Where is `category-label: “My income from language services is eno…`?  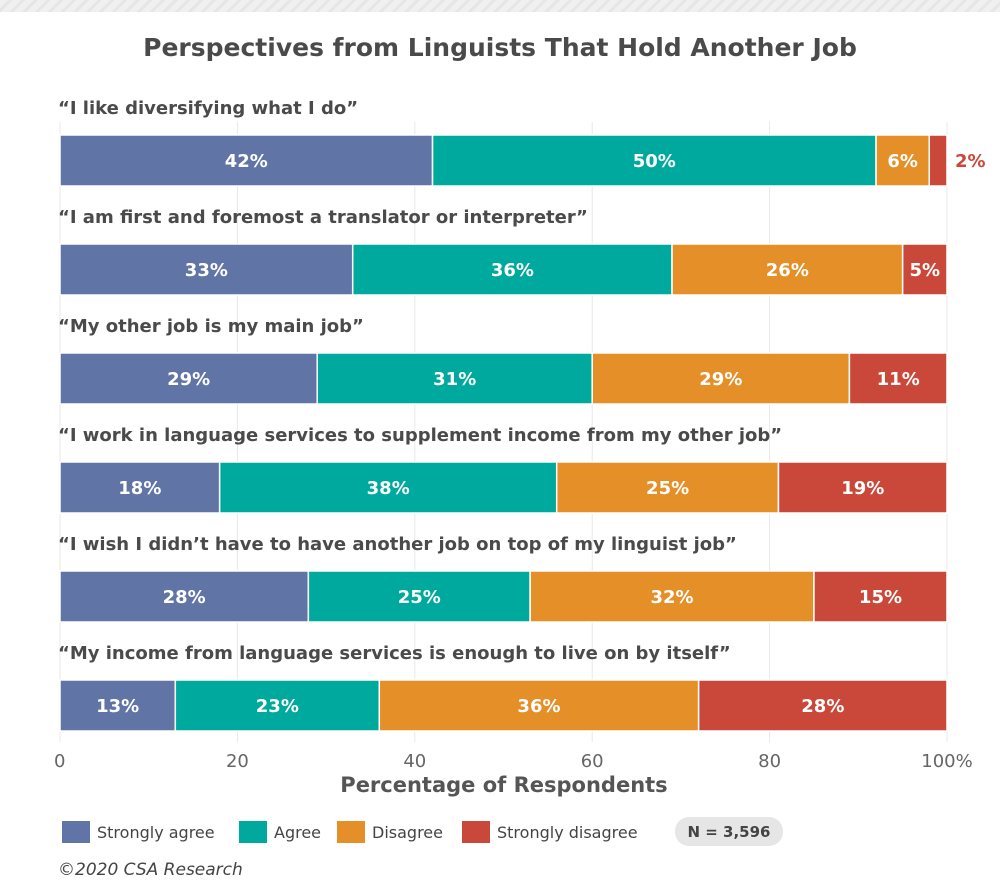 category-label: “My income from language services is eno… is located at coordinates (394, 653).